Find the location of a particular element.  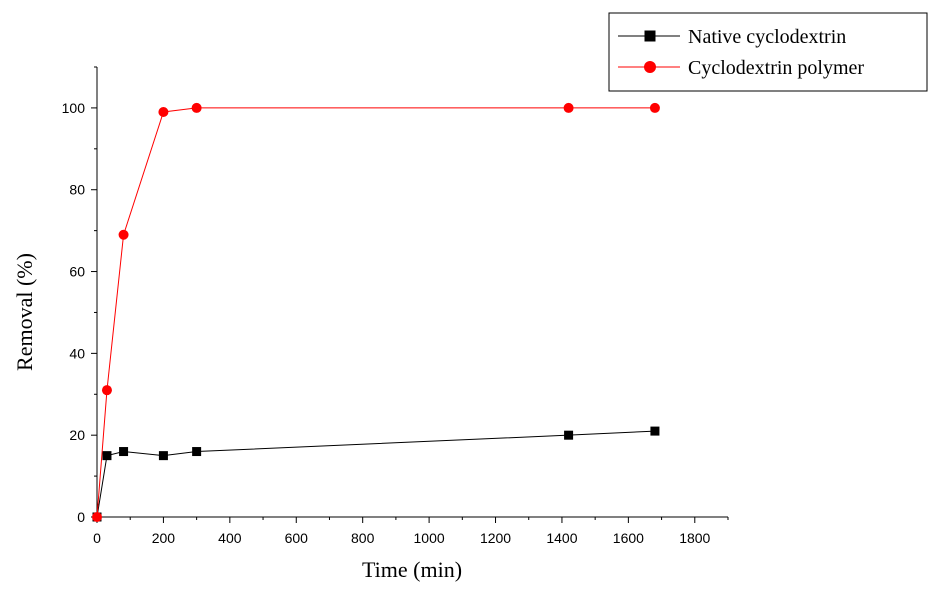

x-tick-label: 0 is located at coordinates (97, 538).